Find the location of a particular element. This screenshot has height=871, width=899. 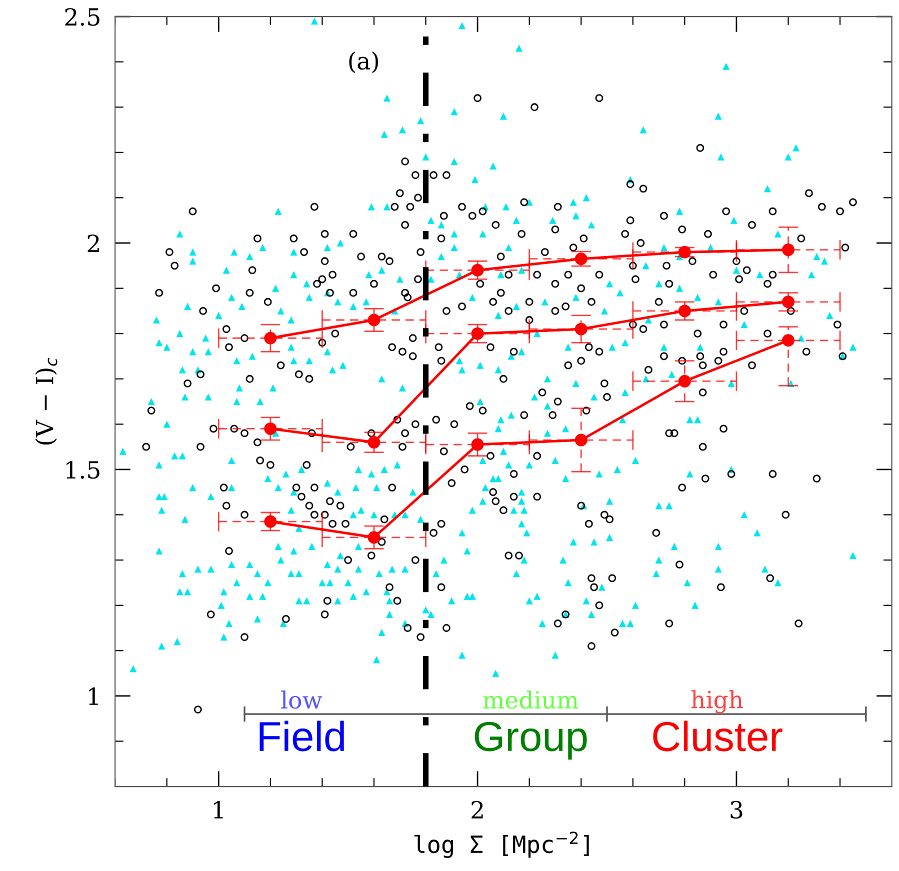

annotation: high is located at coordinates (717, 702).